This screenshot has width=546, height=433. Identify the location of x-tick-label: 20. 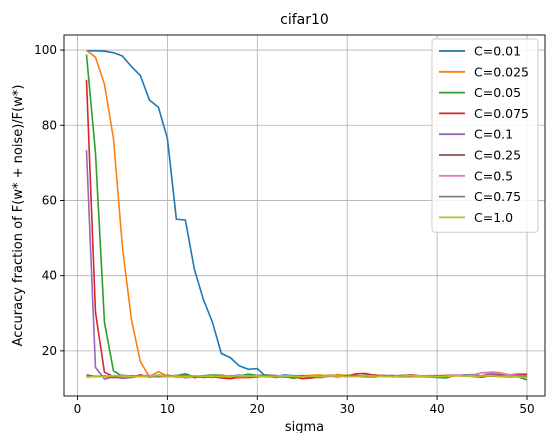
(257, 409).